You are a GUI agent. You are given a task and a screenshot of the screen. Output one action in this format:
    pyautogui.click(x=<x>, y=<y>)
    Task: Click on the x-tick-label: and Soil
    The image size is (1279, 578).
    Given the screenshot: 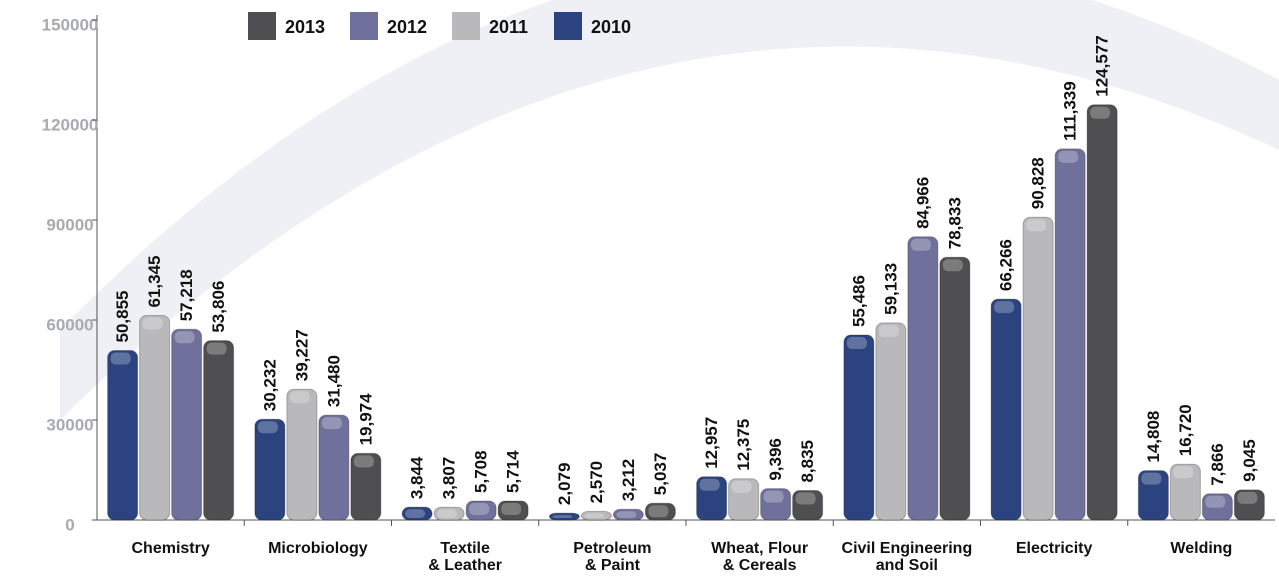 What is the action you would take?
    pyautogui.click(x=907, y=565)
    